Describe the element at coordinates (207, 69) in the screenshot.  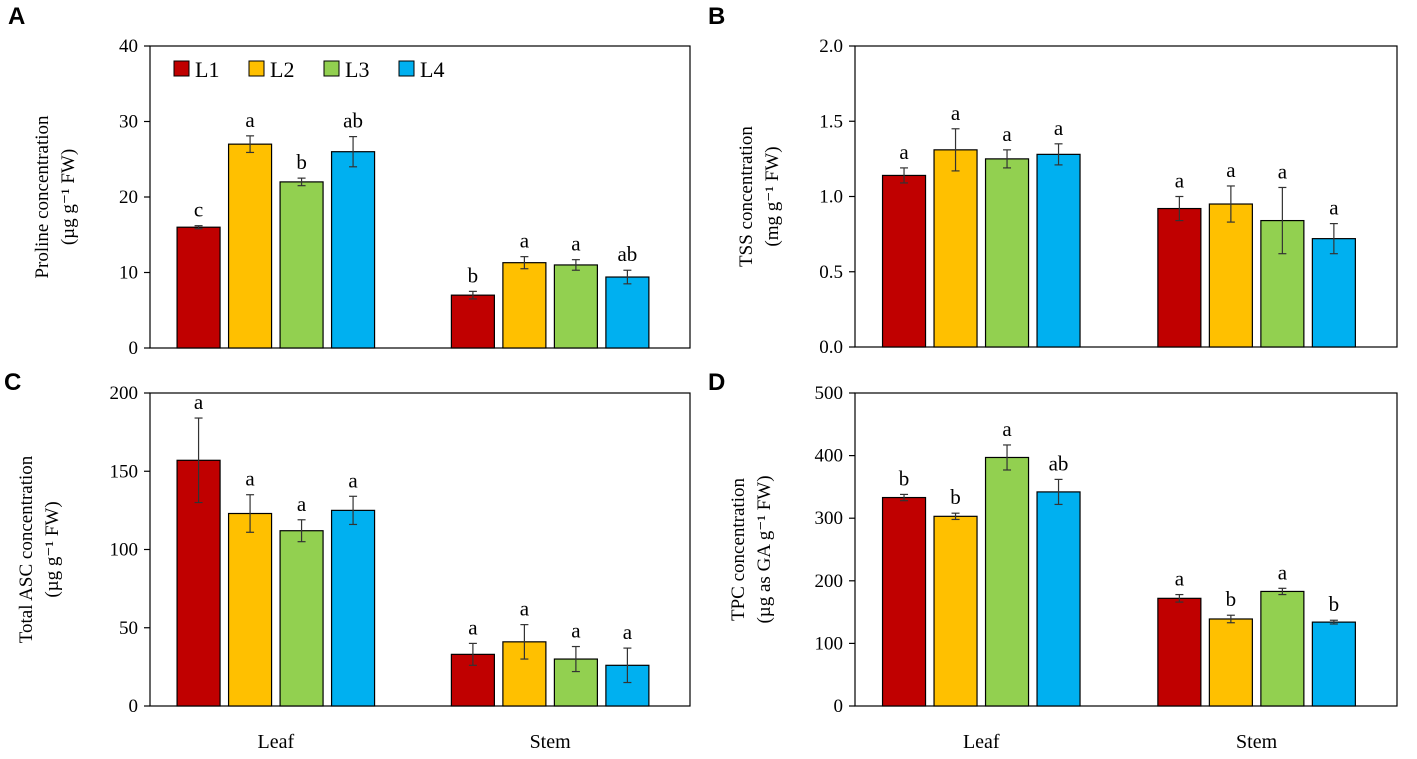
I see `legend-label-l1: L1` at that location.